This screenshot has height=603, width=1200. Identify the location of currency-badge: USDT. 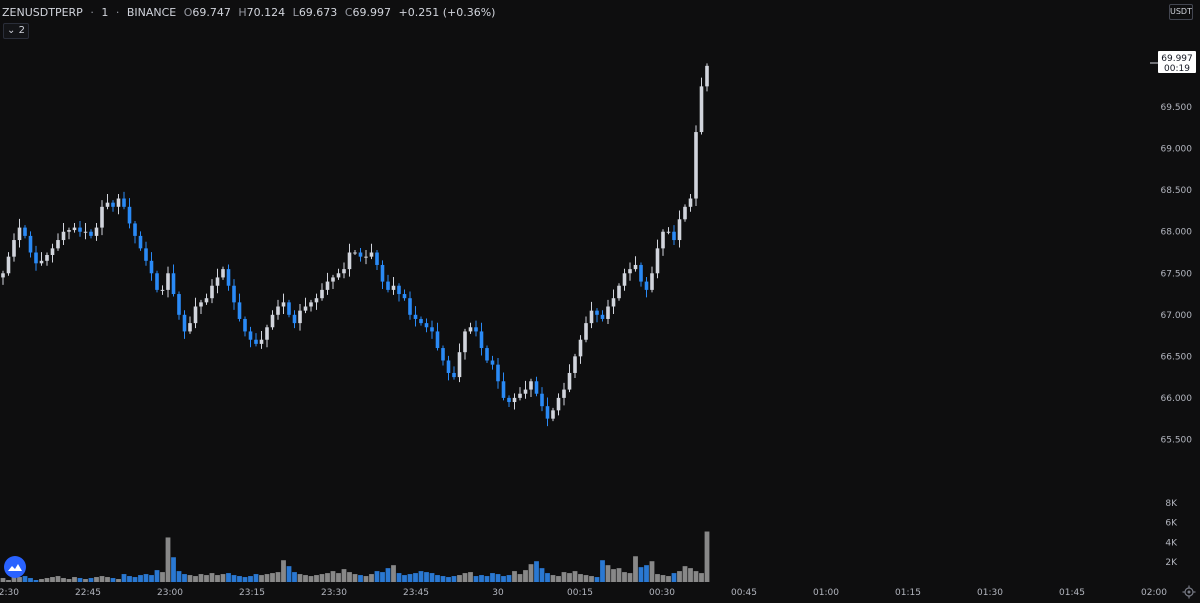
(1181, 12).